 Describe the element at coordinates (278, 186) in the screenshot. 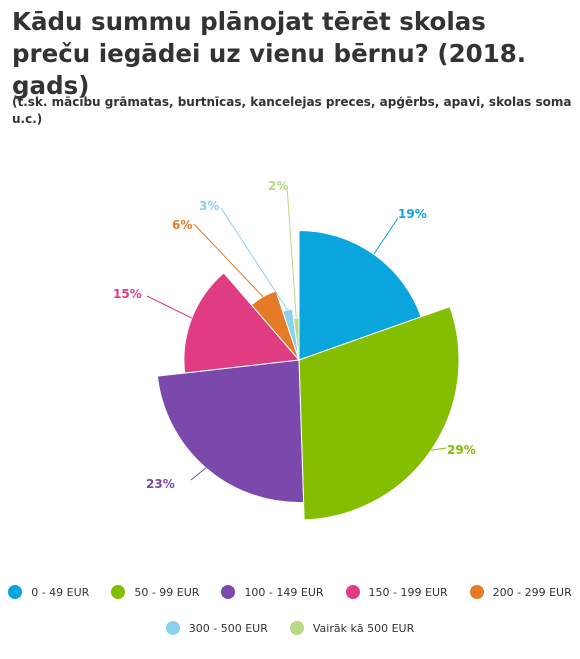

I see `data-label: 2%` at that location.